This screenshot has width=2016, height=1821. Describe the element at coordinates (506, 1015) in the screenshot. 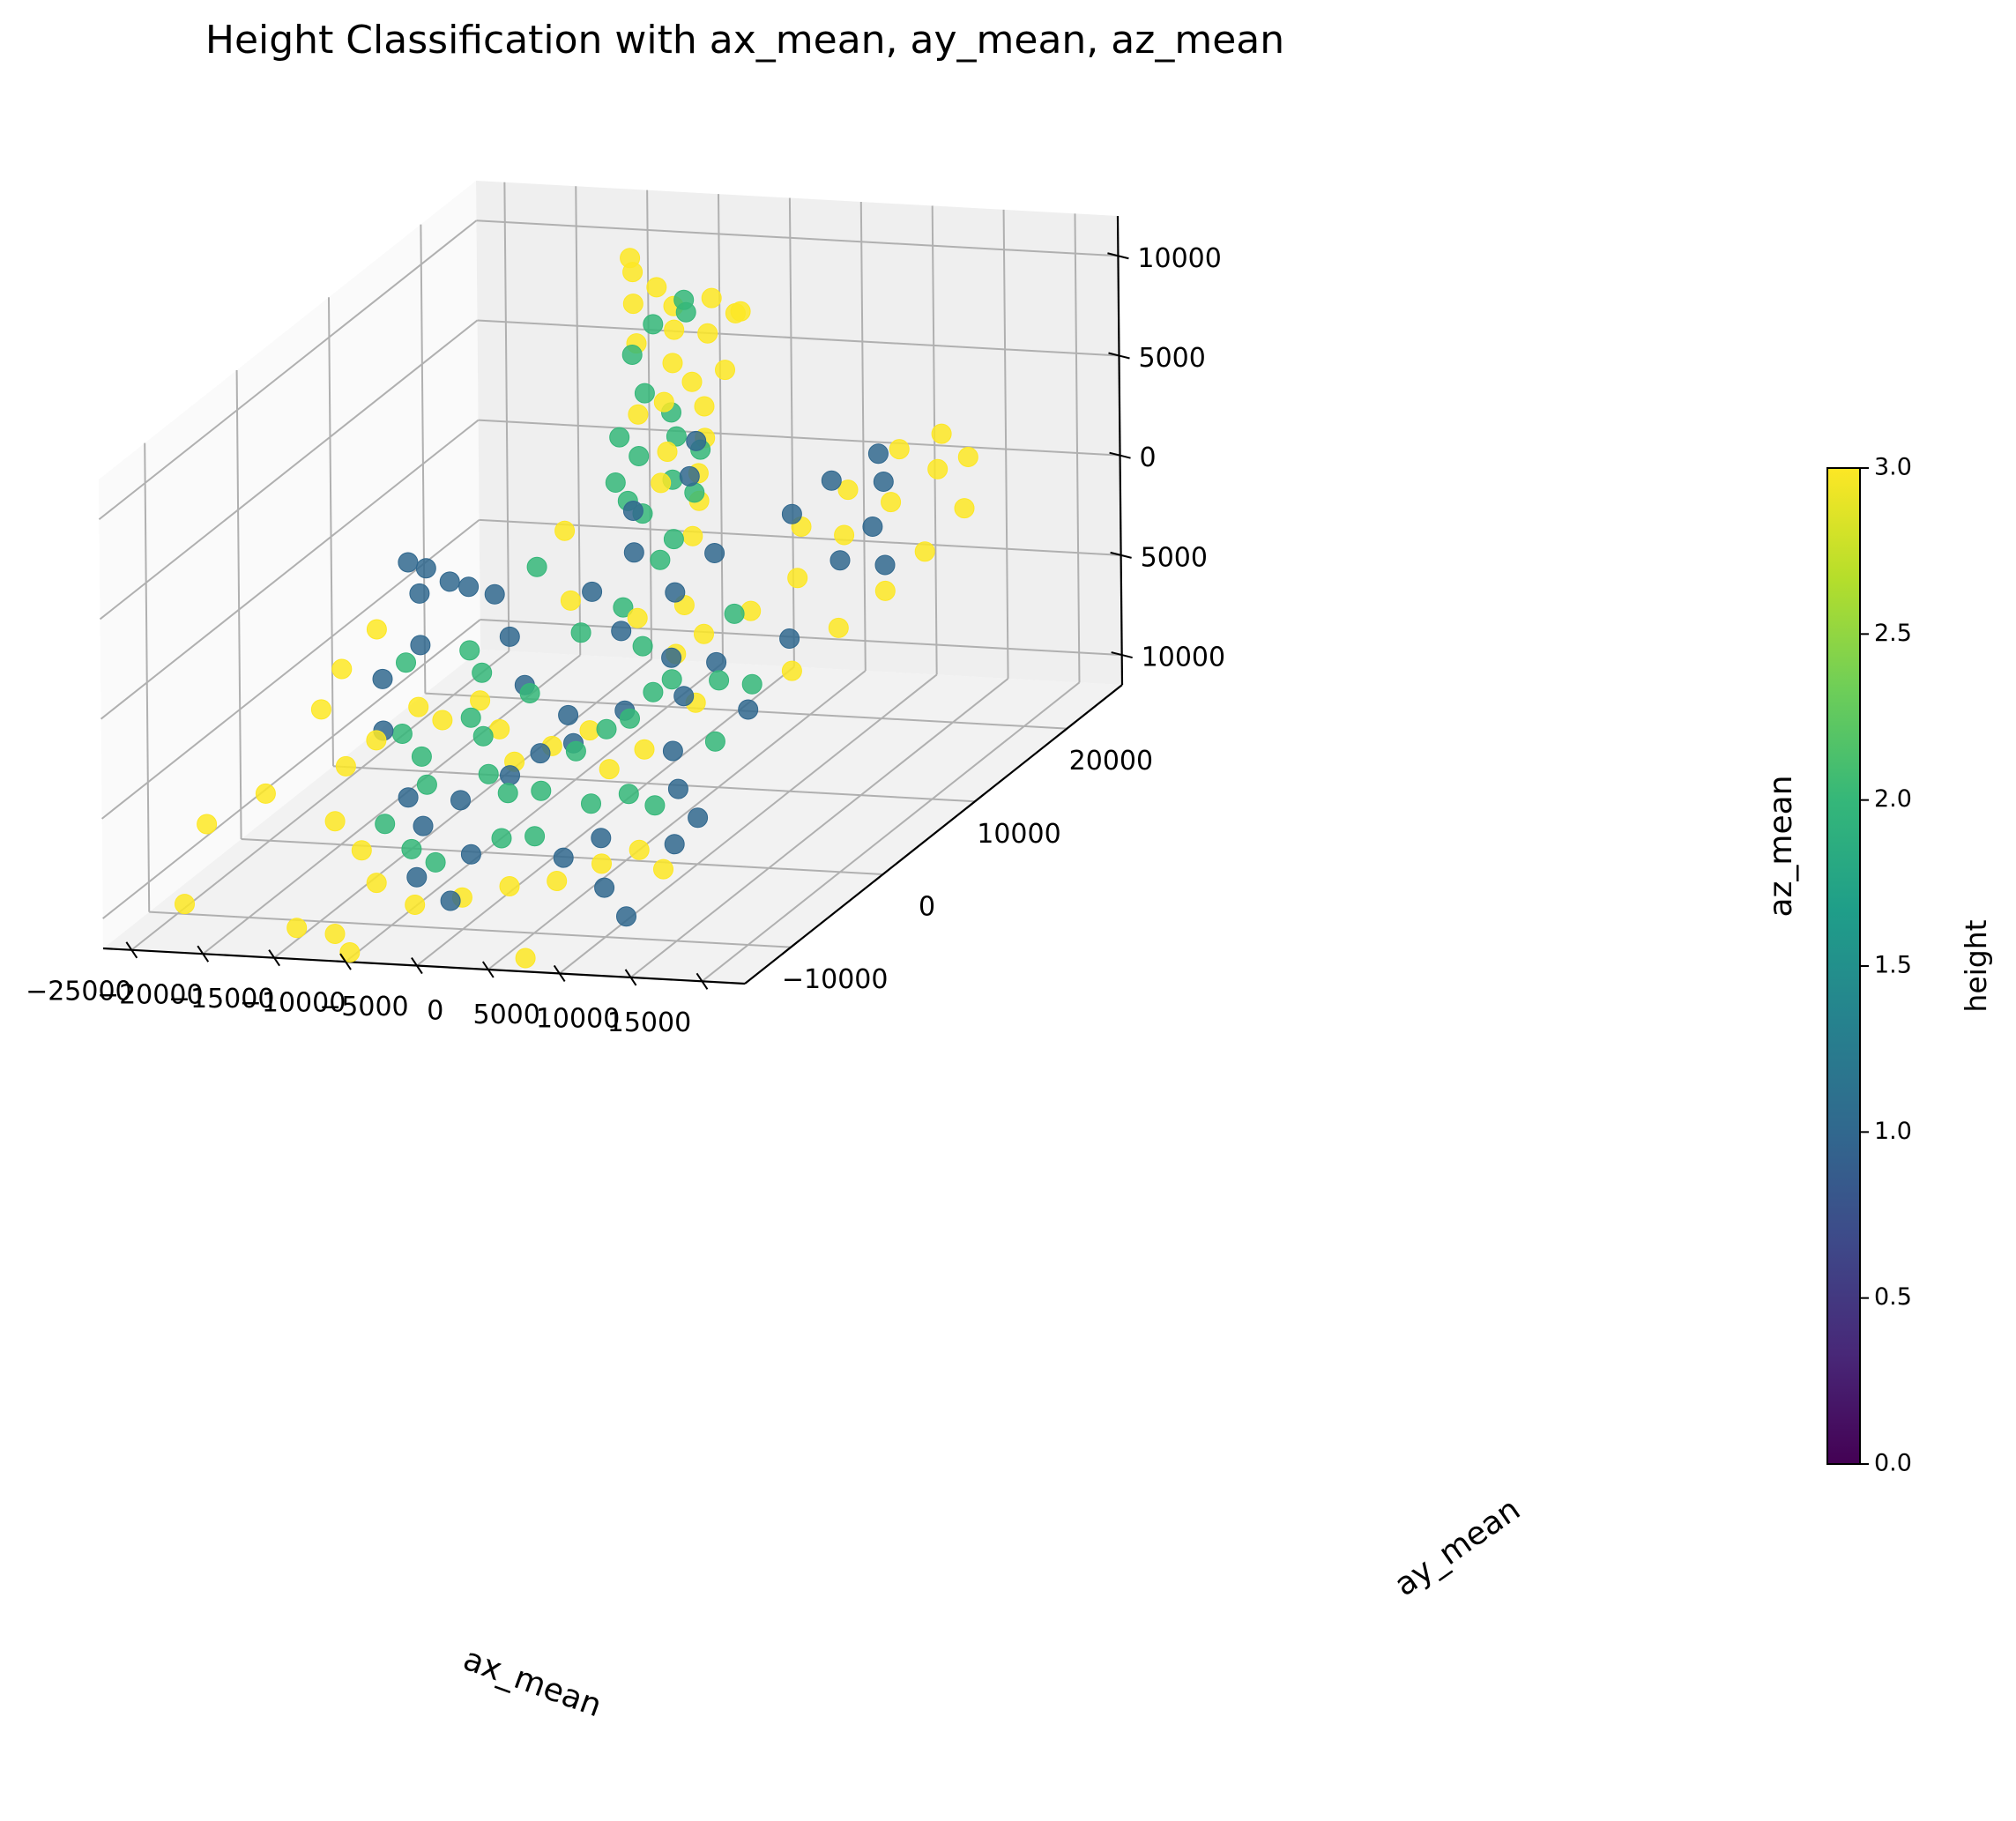

I see `x-tick-label: 5000` at that location.